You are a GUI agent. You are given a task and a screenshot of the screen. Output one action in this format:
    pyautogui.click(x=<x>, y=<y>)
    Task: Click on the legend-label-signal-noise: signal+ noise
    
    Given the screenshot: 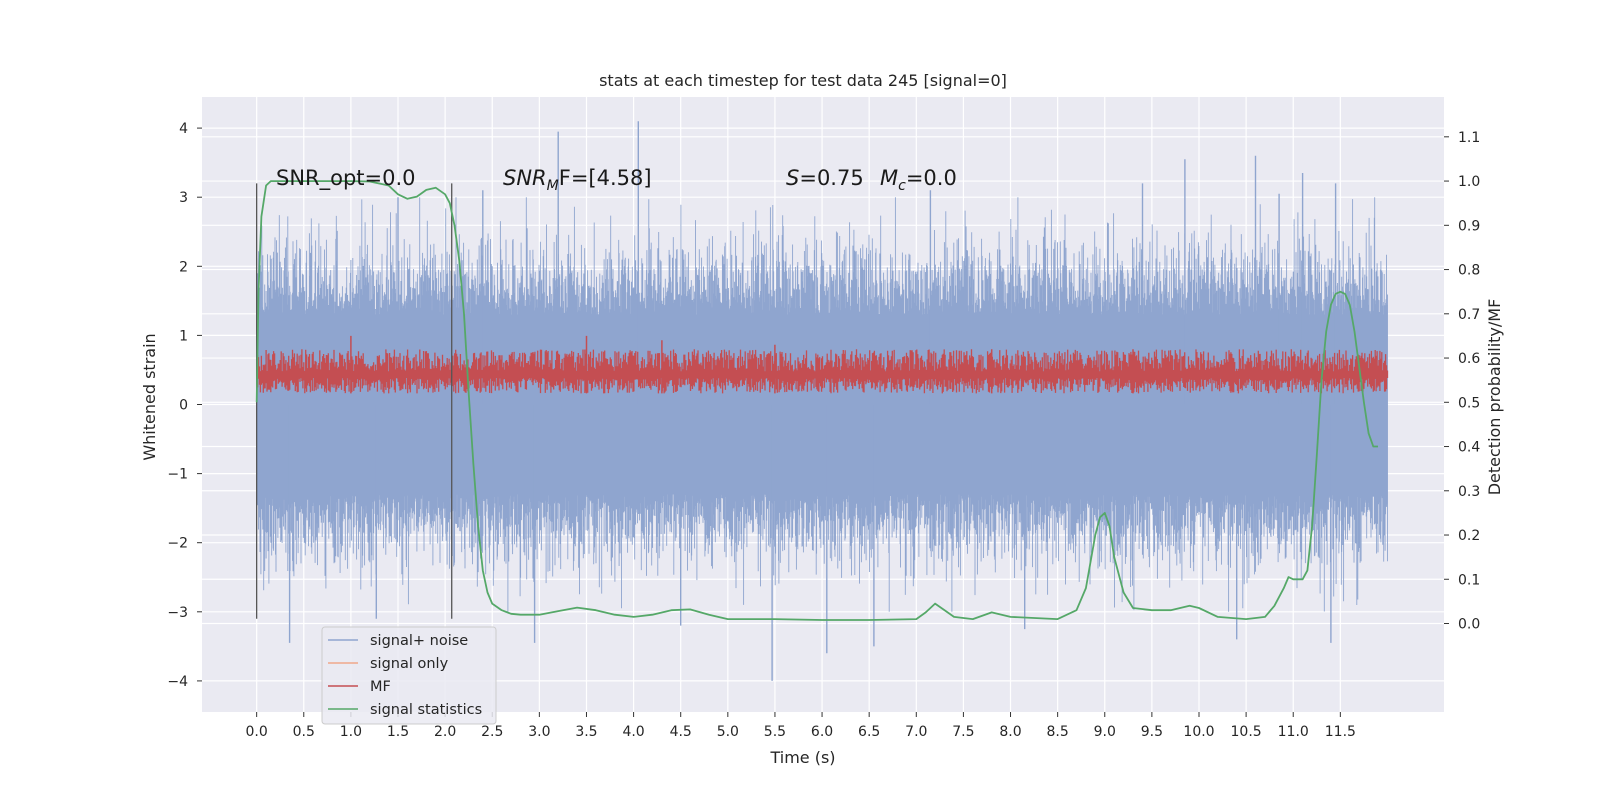 What is the action you would take?
    pyautogui.click(x=419, y=641)
    